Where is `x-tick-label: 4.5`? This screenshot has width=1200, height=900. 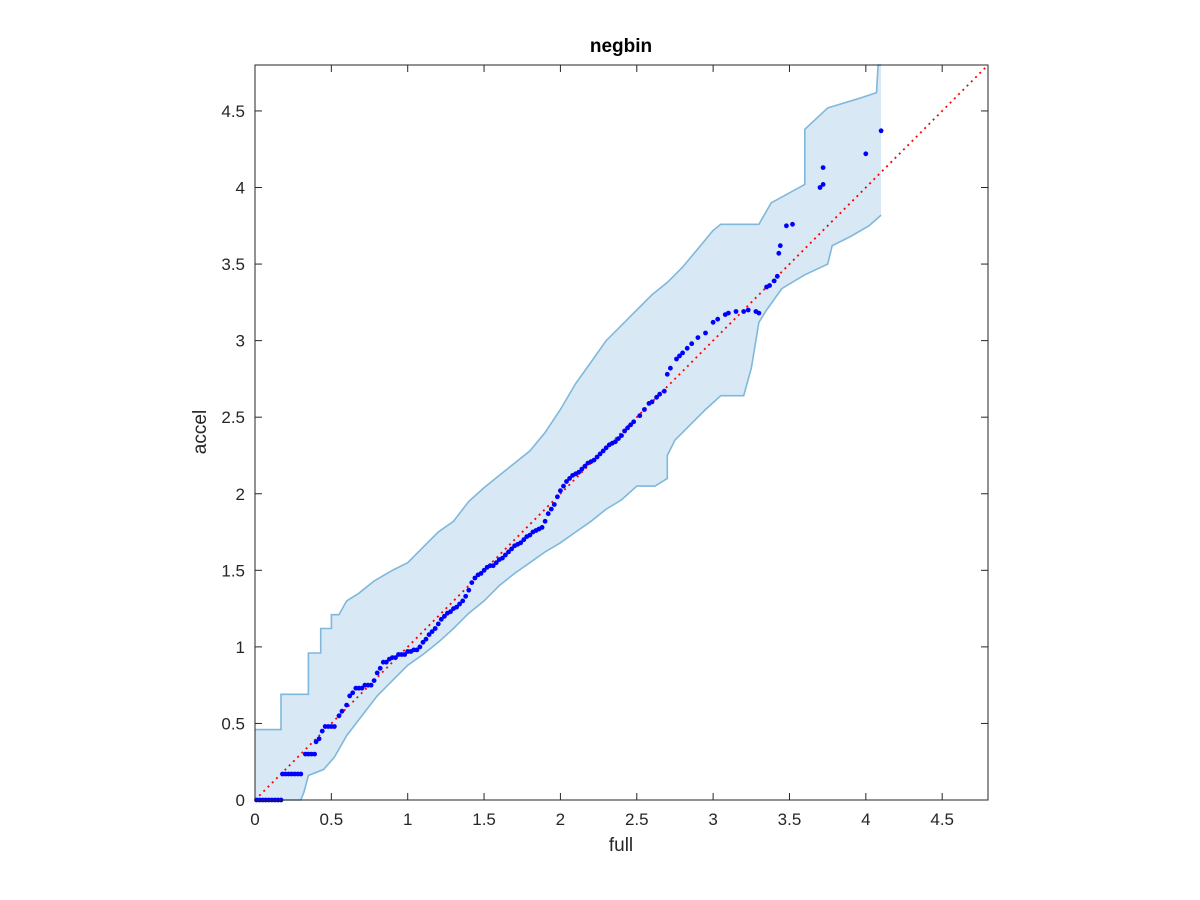
x-tick-label: 4.5 is located at coordinates (942, 819).